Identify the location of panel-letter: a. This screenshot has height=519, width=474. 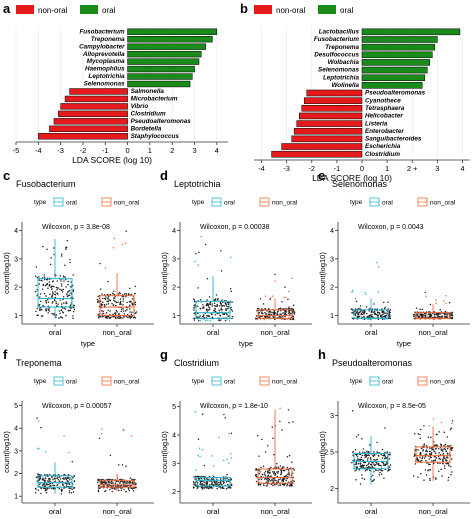
(7, 8).